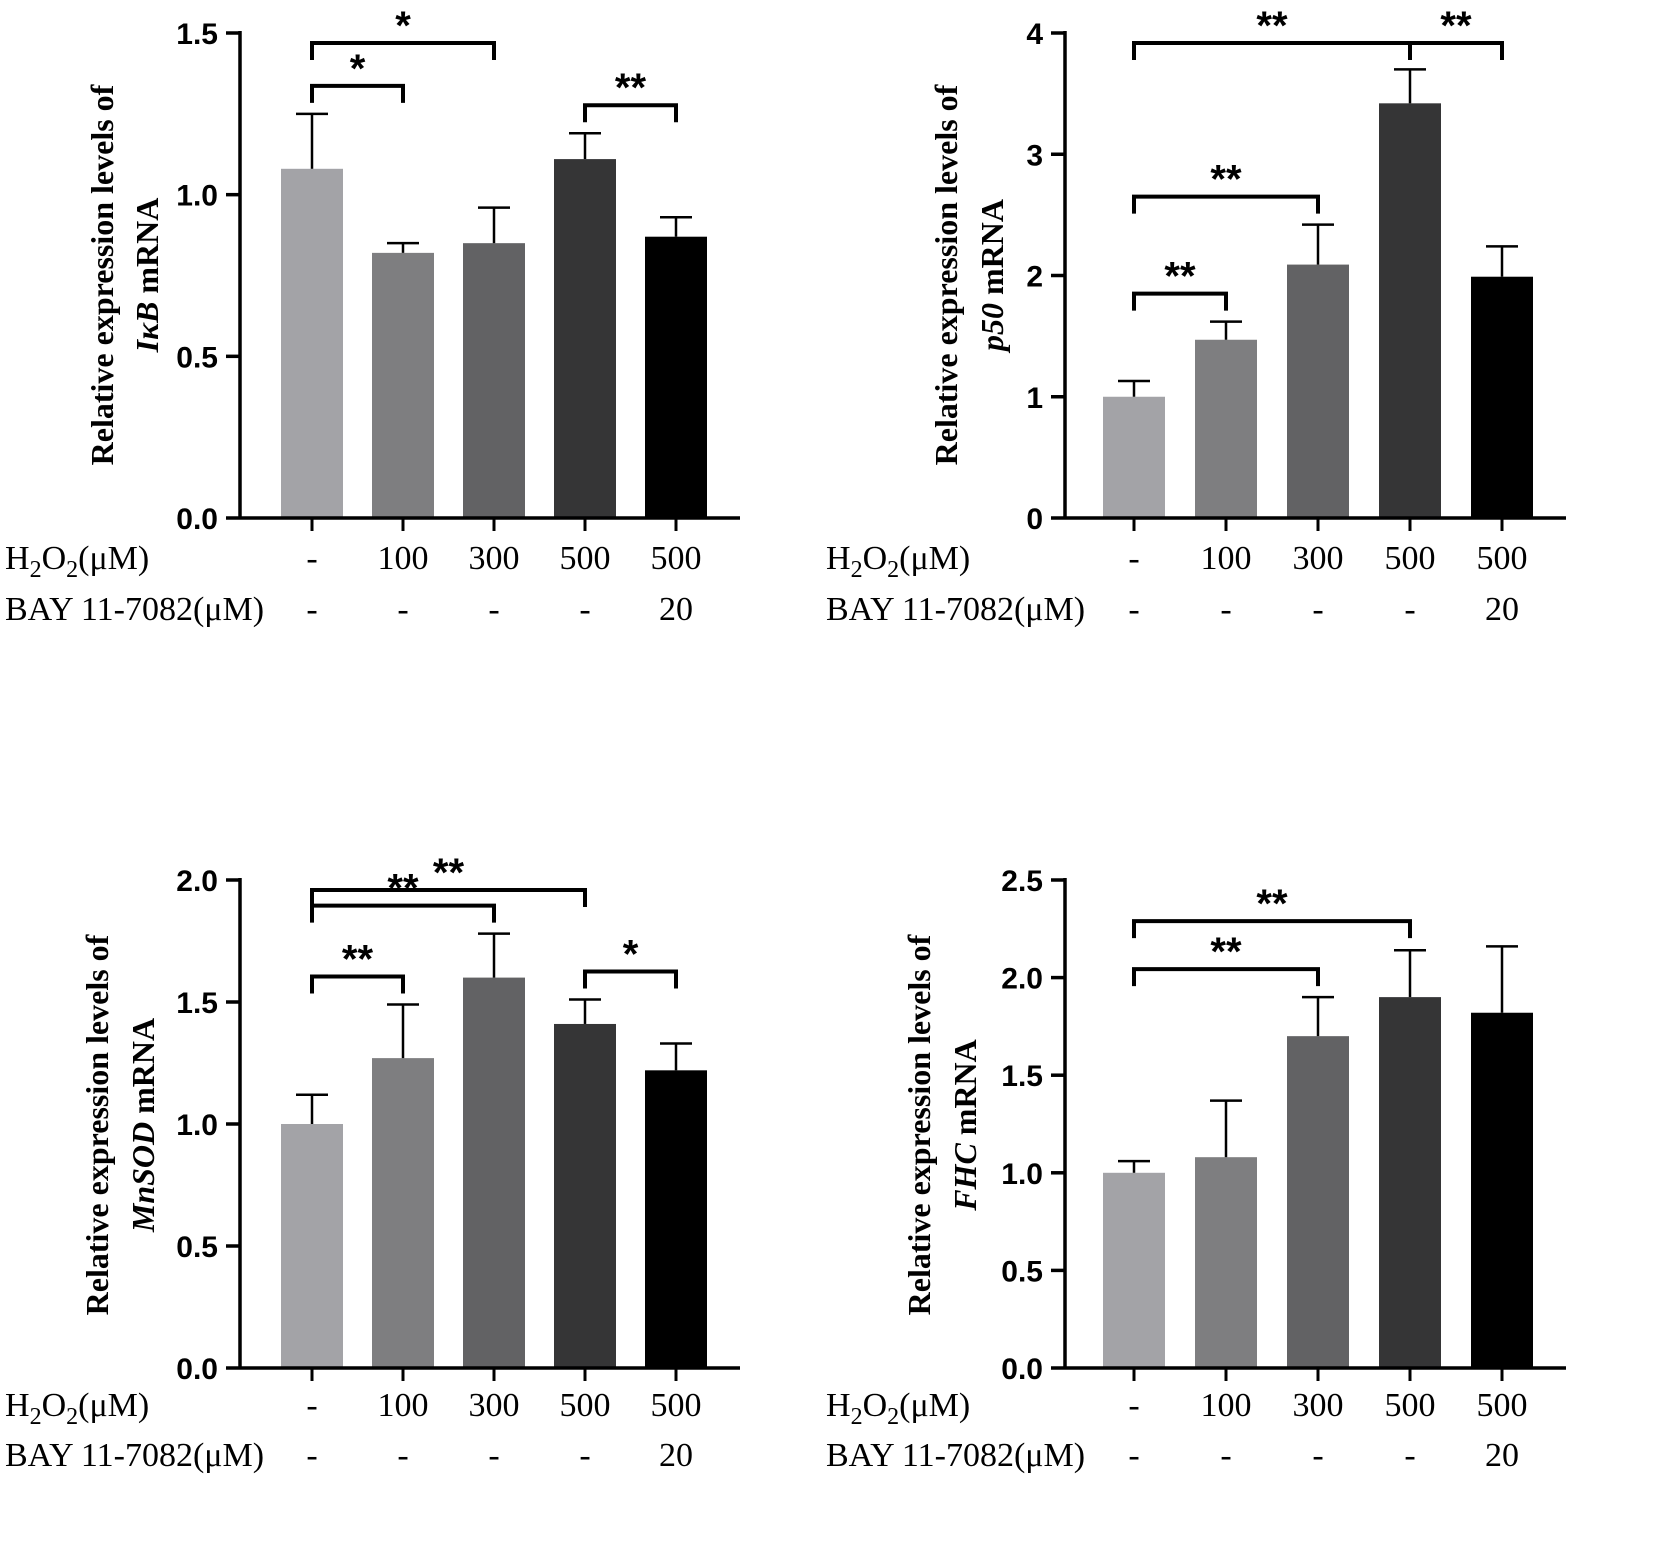 Image resolution: width=1653 pixels, height=1559 pixels. Describe the element at coordinates (77, 1408) in the screenshot. I see `h2o2-row-label: H2O2(μM)` at that location.